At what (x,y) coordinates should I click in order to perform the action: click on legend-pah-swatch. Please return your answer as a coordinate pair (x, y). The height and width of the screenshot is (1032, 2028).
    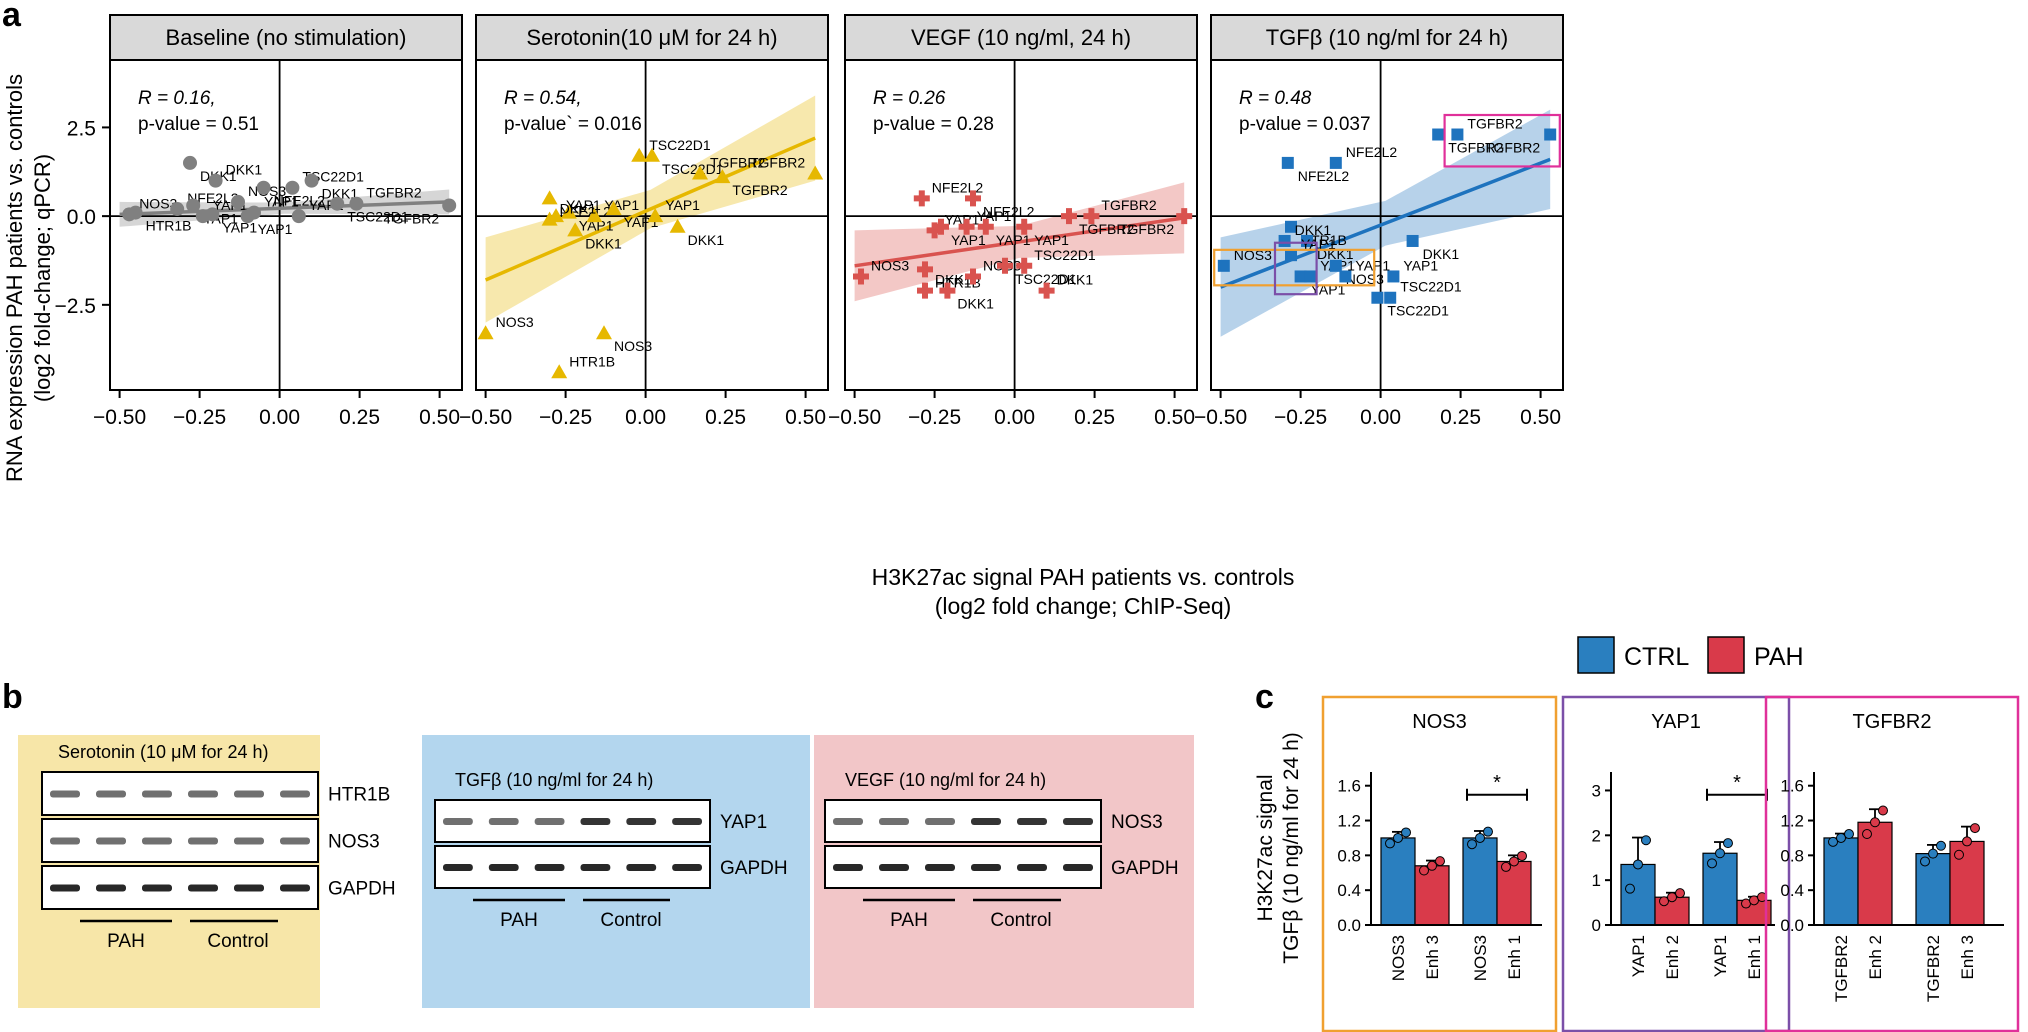
    Looking at the image, I should click on (1726, 655).